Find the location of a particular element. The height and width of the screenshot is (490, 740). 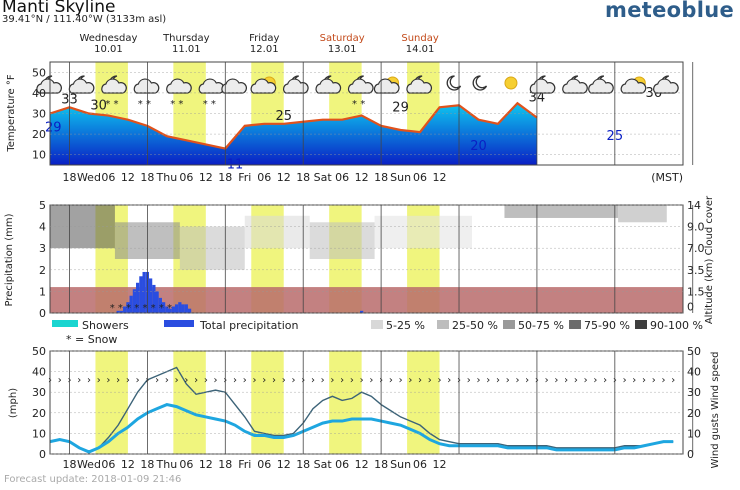

cloud-axis-title: Altitude (km) Cloud cover is located at coordinates (709, 259).